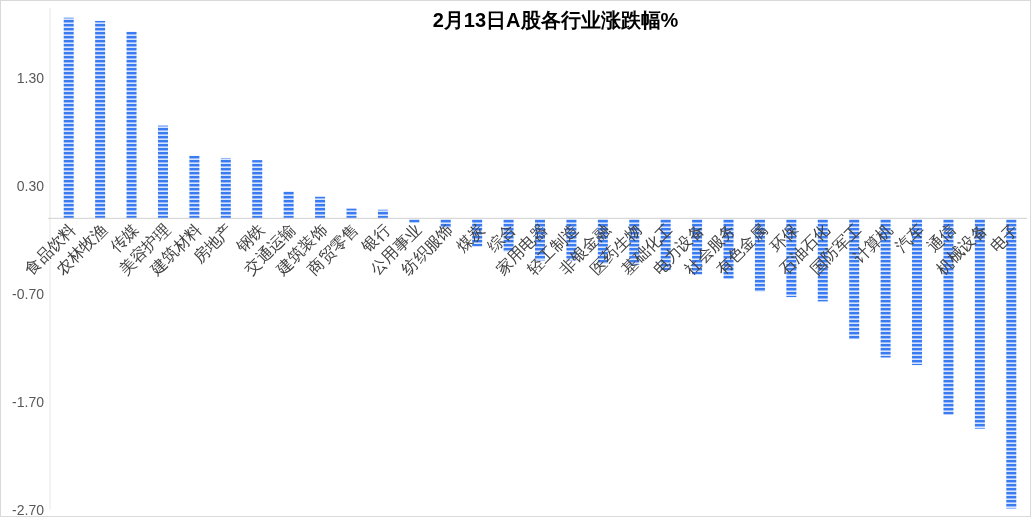  Describe the element at coordinates (28, 509) in the screenshot. I see `y-tick-label: -2.70` at that location.